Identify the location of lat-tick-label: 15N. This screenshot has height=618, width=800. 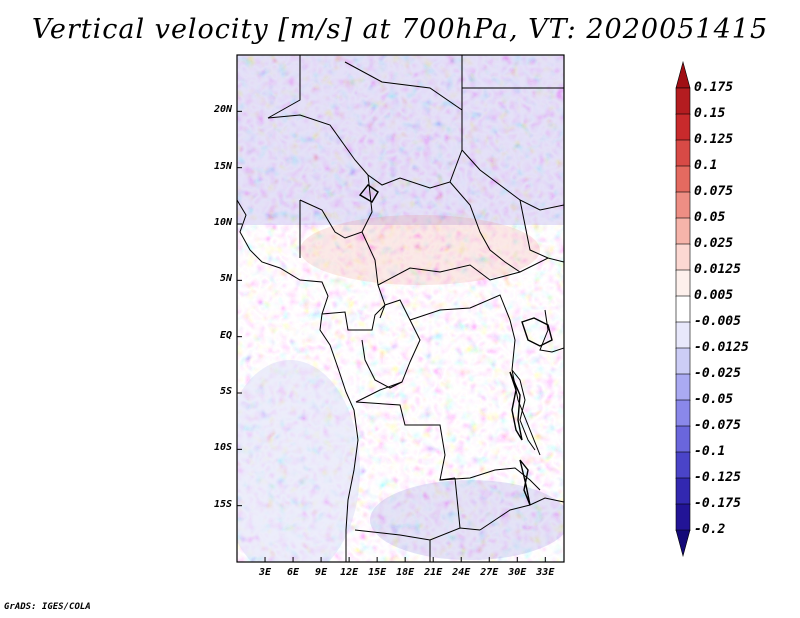
(222, 166).